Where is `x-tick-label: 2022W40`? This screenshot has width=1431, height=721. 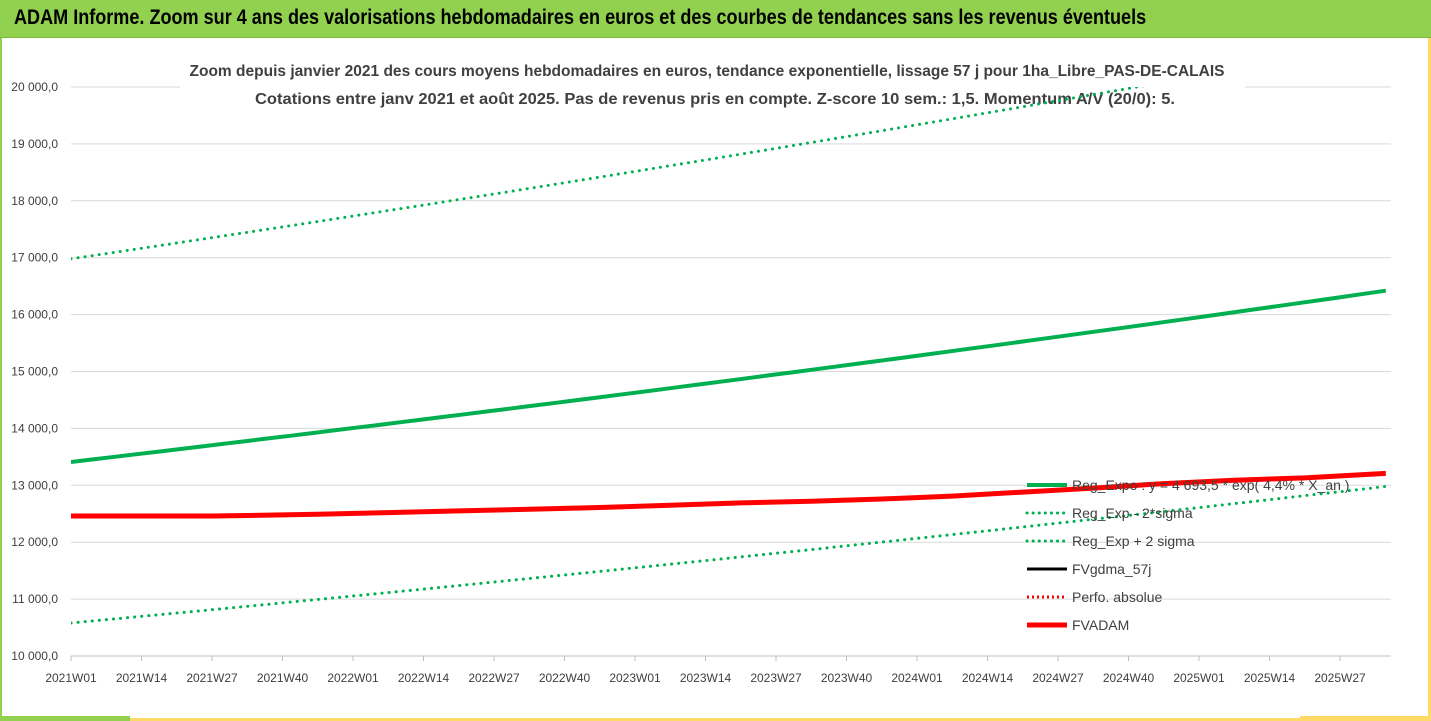 x-tick-label: 2022W40 is located at coordinates (565, 678).